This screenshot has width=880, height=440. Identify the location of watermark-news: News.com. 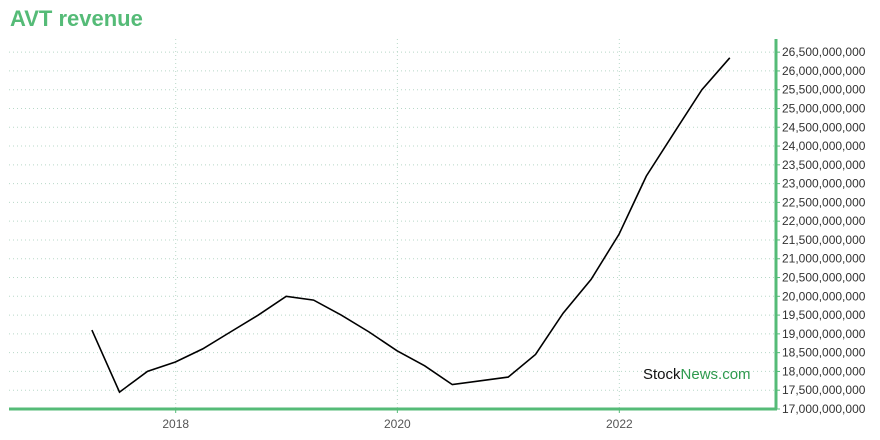
(716, 374).